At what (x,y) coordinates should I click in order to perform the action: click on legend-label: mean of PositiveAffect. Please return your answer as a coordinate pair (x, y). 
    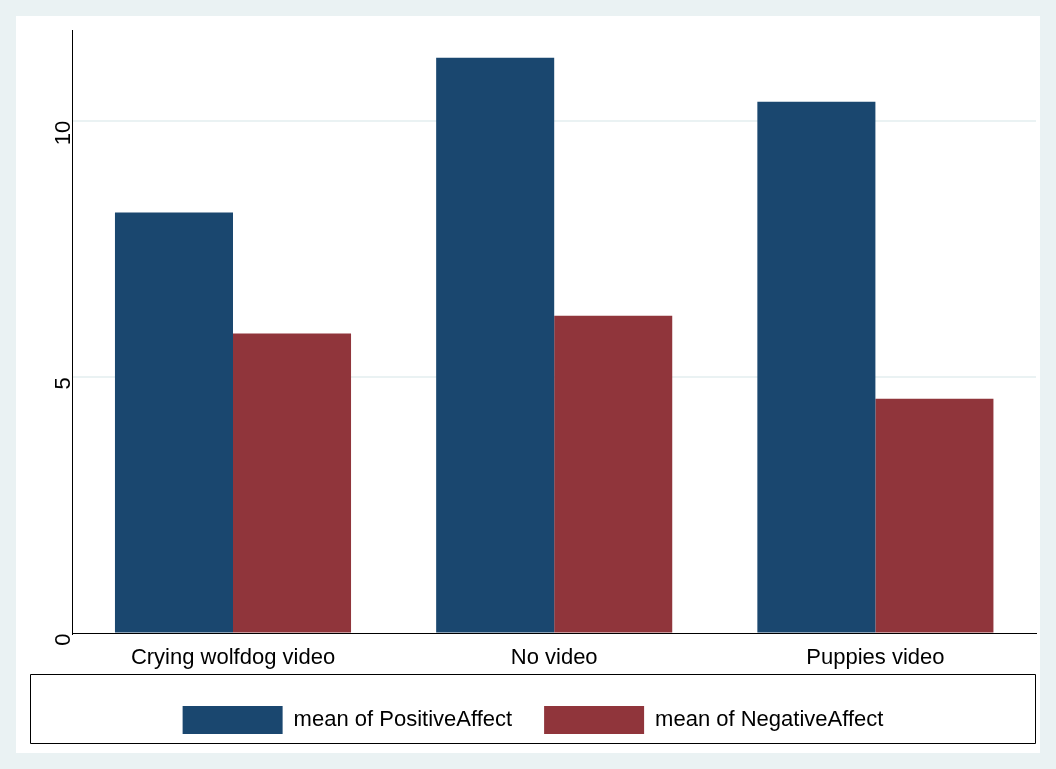
    Looking at the image, I should click on (403, 719).